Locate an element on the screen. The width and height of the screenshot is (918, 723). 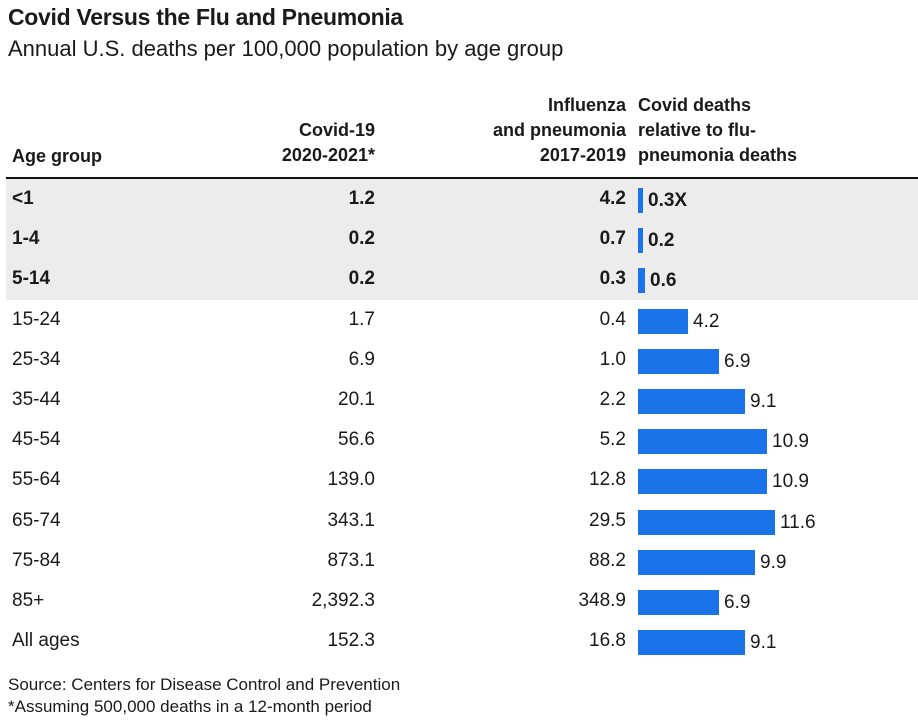
table-row: 25-34 6.9 1.0 6.9 is located at coordinates (459, 360).